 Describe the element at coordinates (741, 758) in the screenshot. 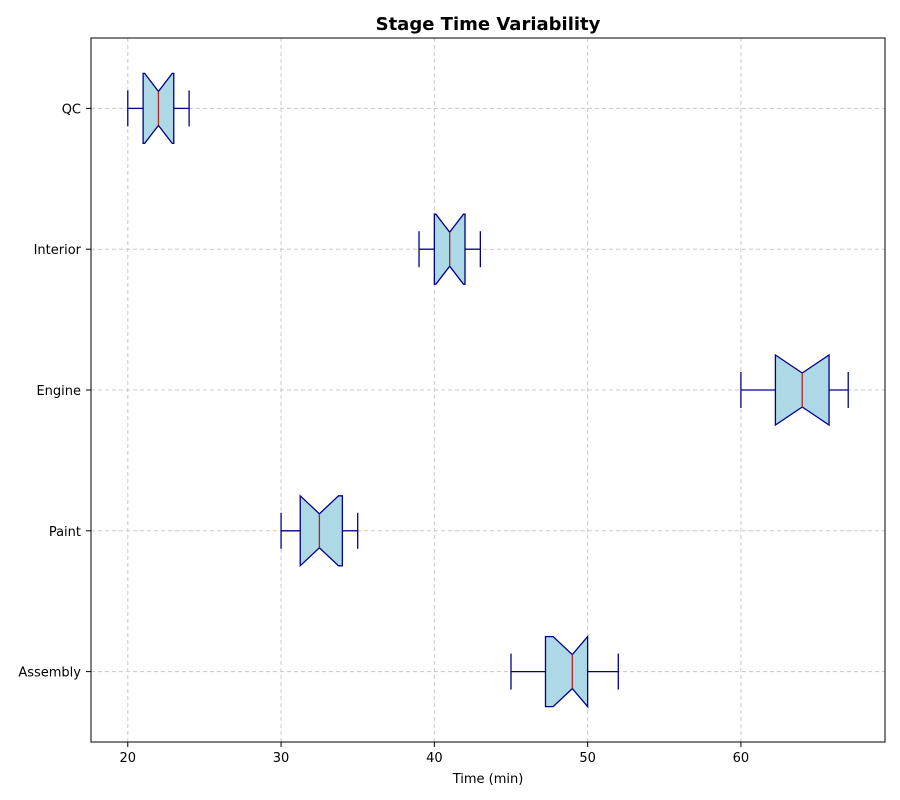

I see `x-tick-label: 60` at that location.